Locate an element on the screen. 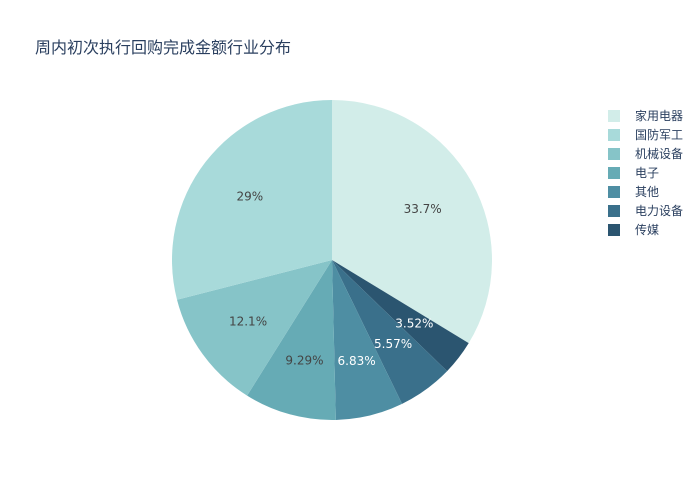 The height and width of the screenshot is (500, 700). slice-label-国防军工: 29% is located at coordinates (249, 196).